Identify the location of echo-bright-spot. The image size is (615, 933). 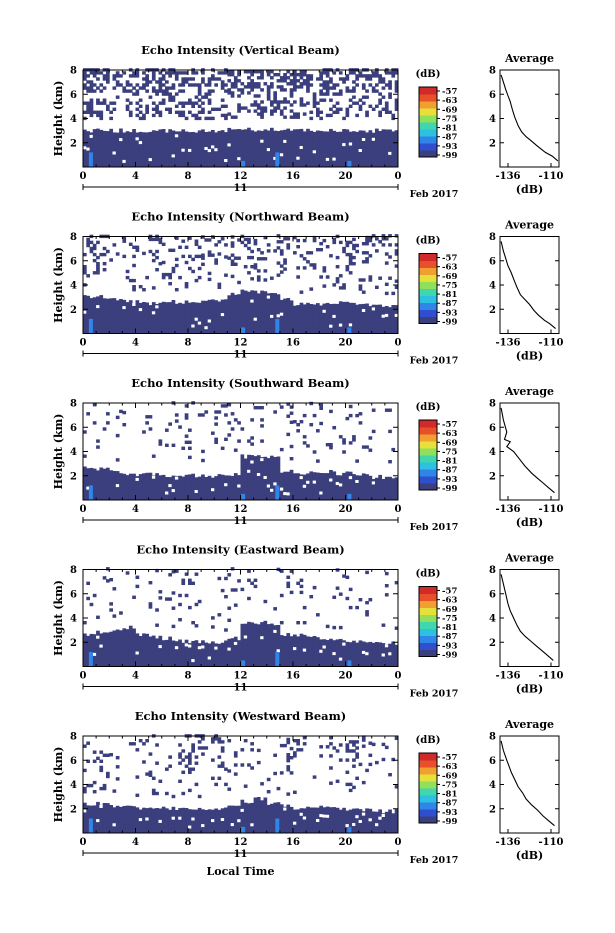
(243, 163).